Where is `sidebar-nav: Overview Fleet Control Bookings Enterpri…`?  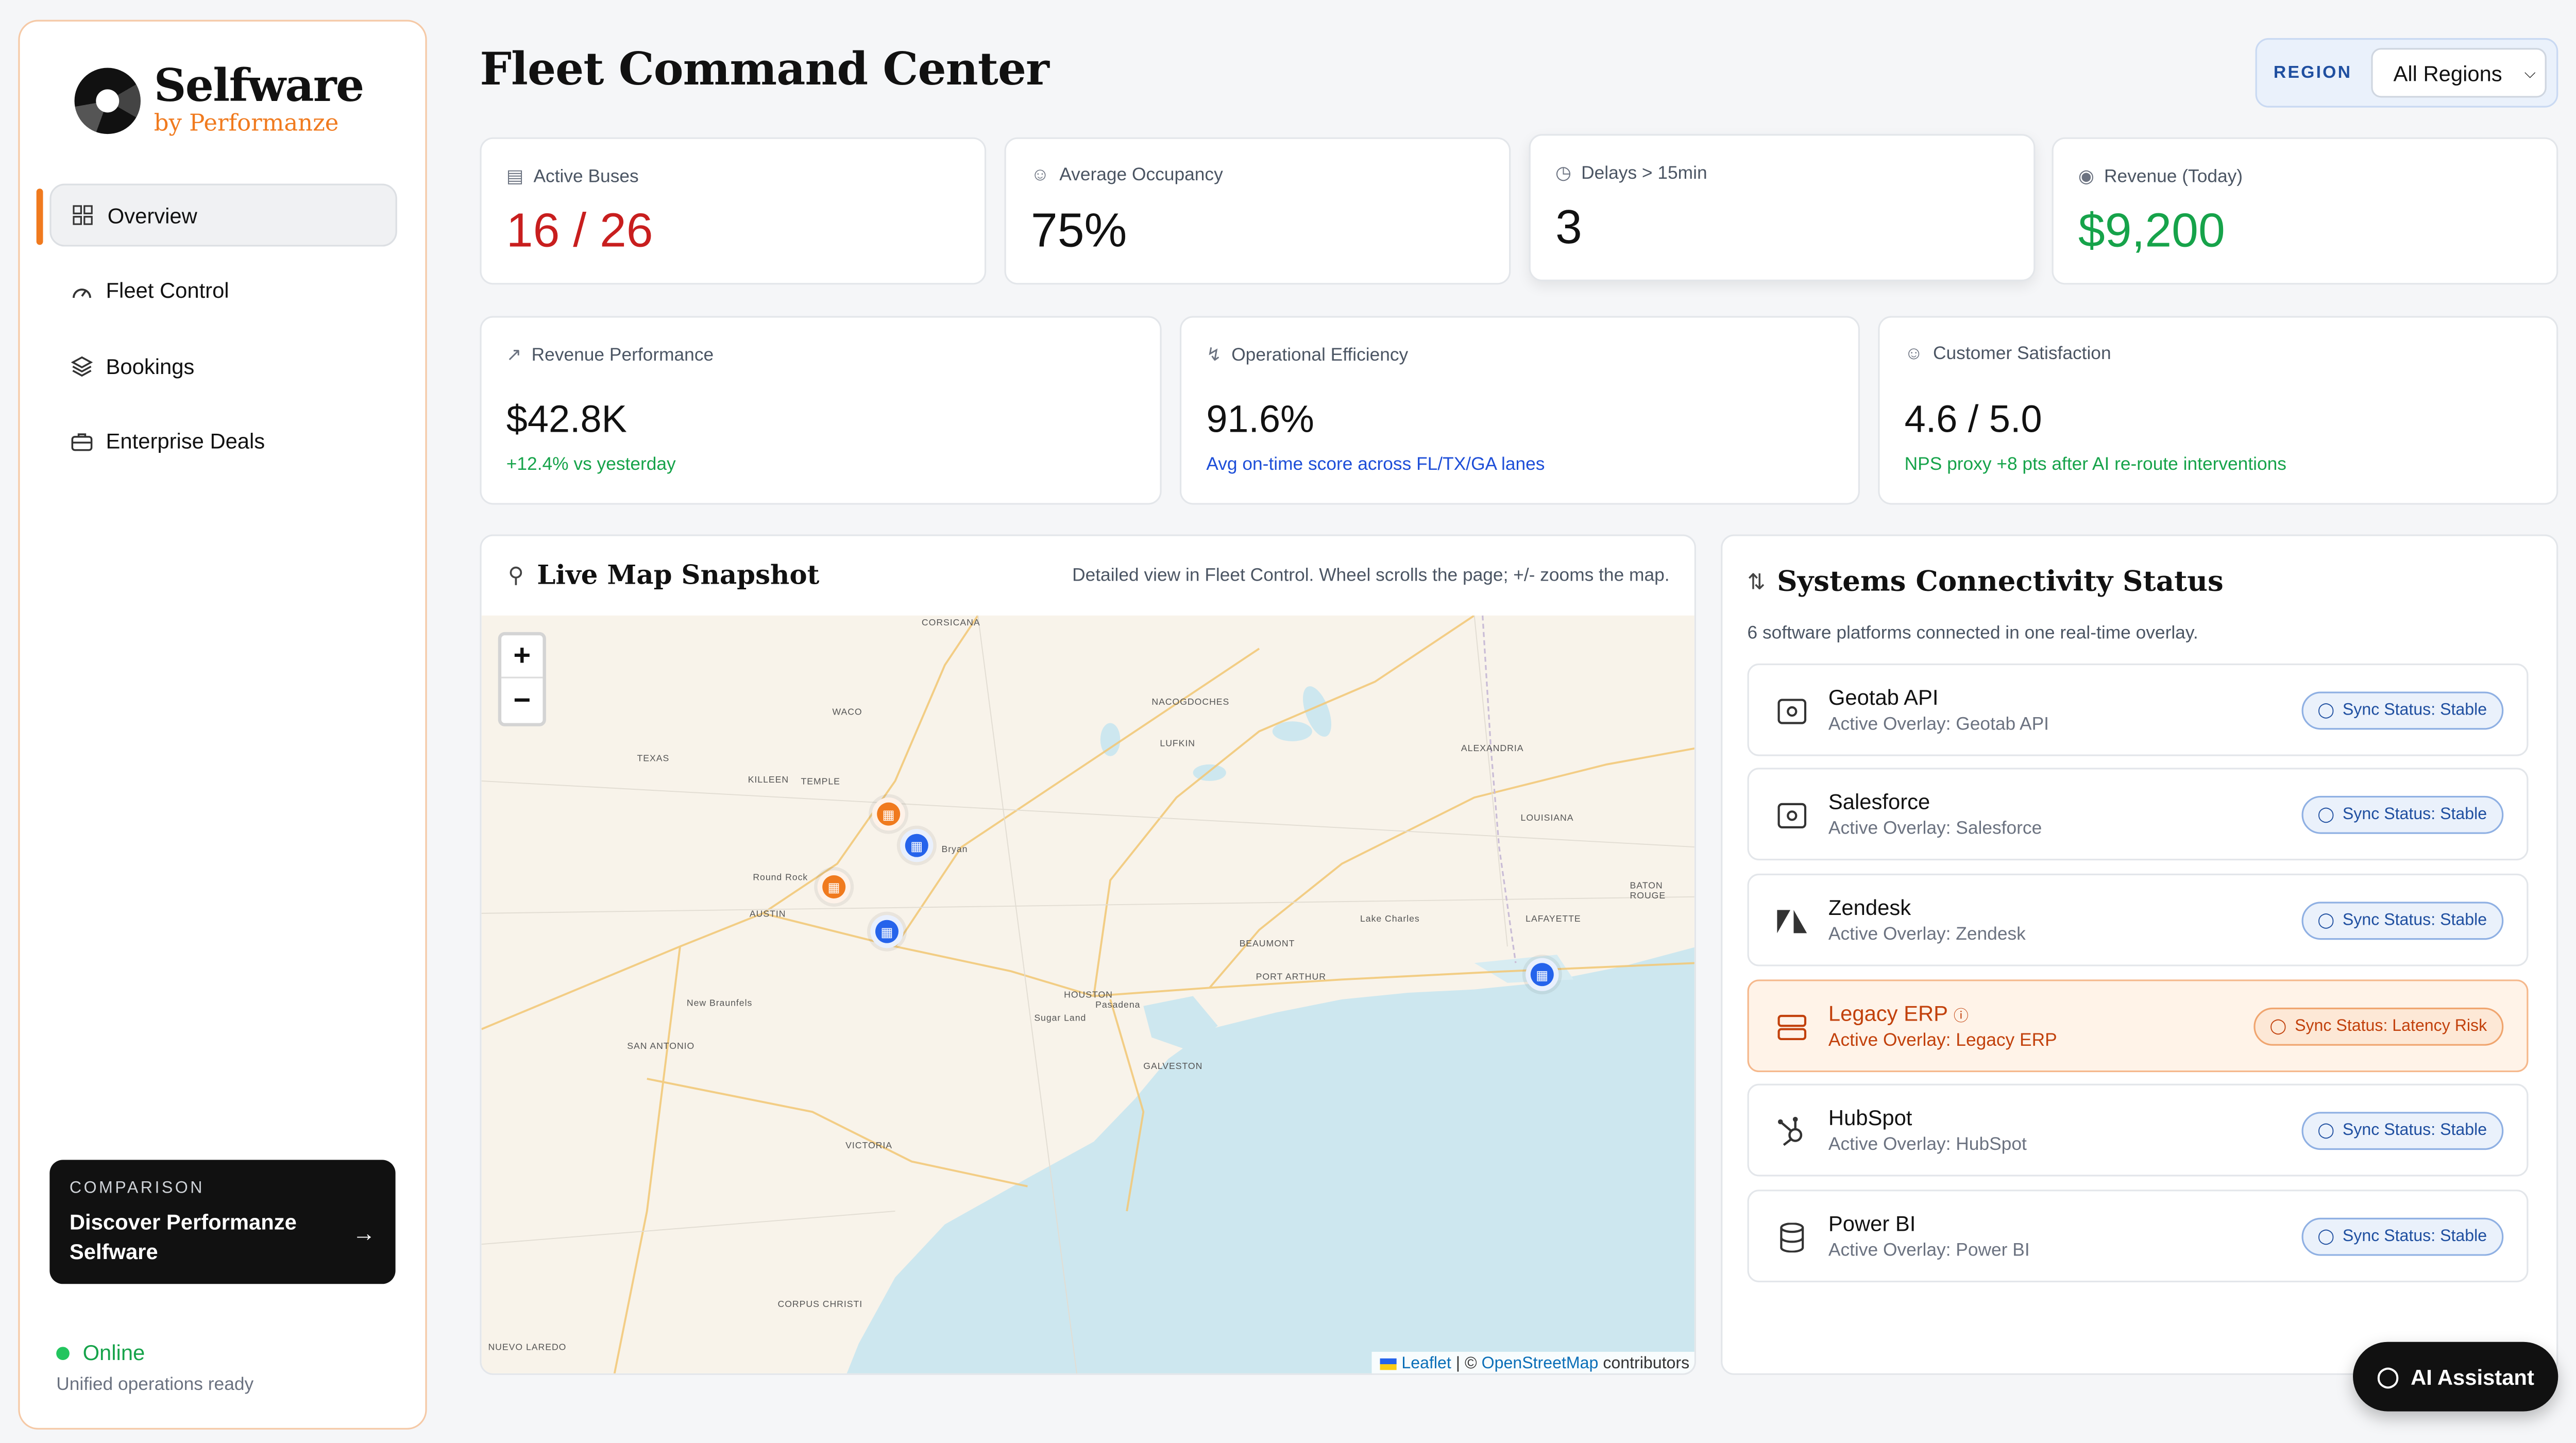 sidebar-nav: Overview Fleet Control Bookings Enterpri… is located at coordinates (216, 334).